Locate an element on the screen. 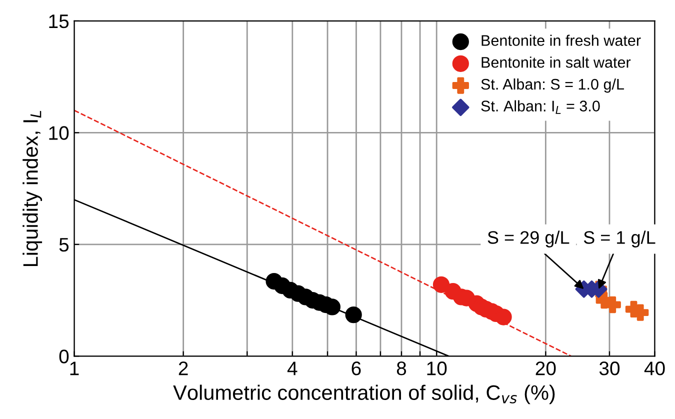  y-axis-title: Liquidity index, I$_{L}$ is located at coordinates (32, 188).